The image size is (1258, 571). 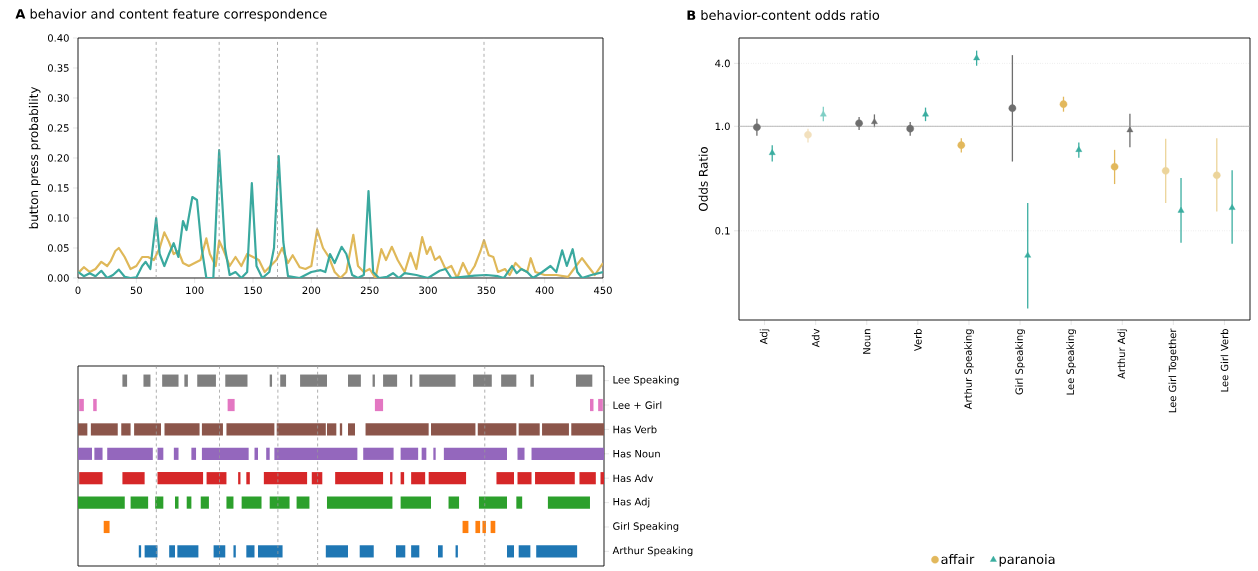 I want to click on x-tick-label: Verb, so click(x=917, y=340).